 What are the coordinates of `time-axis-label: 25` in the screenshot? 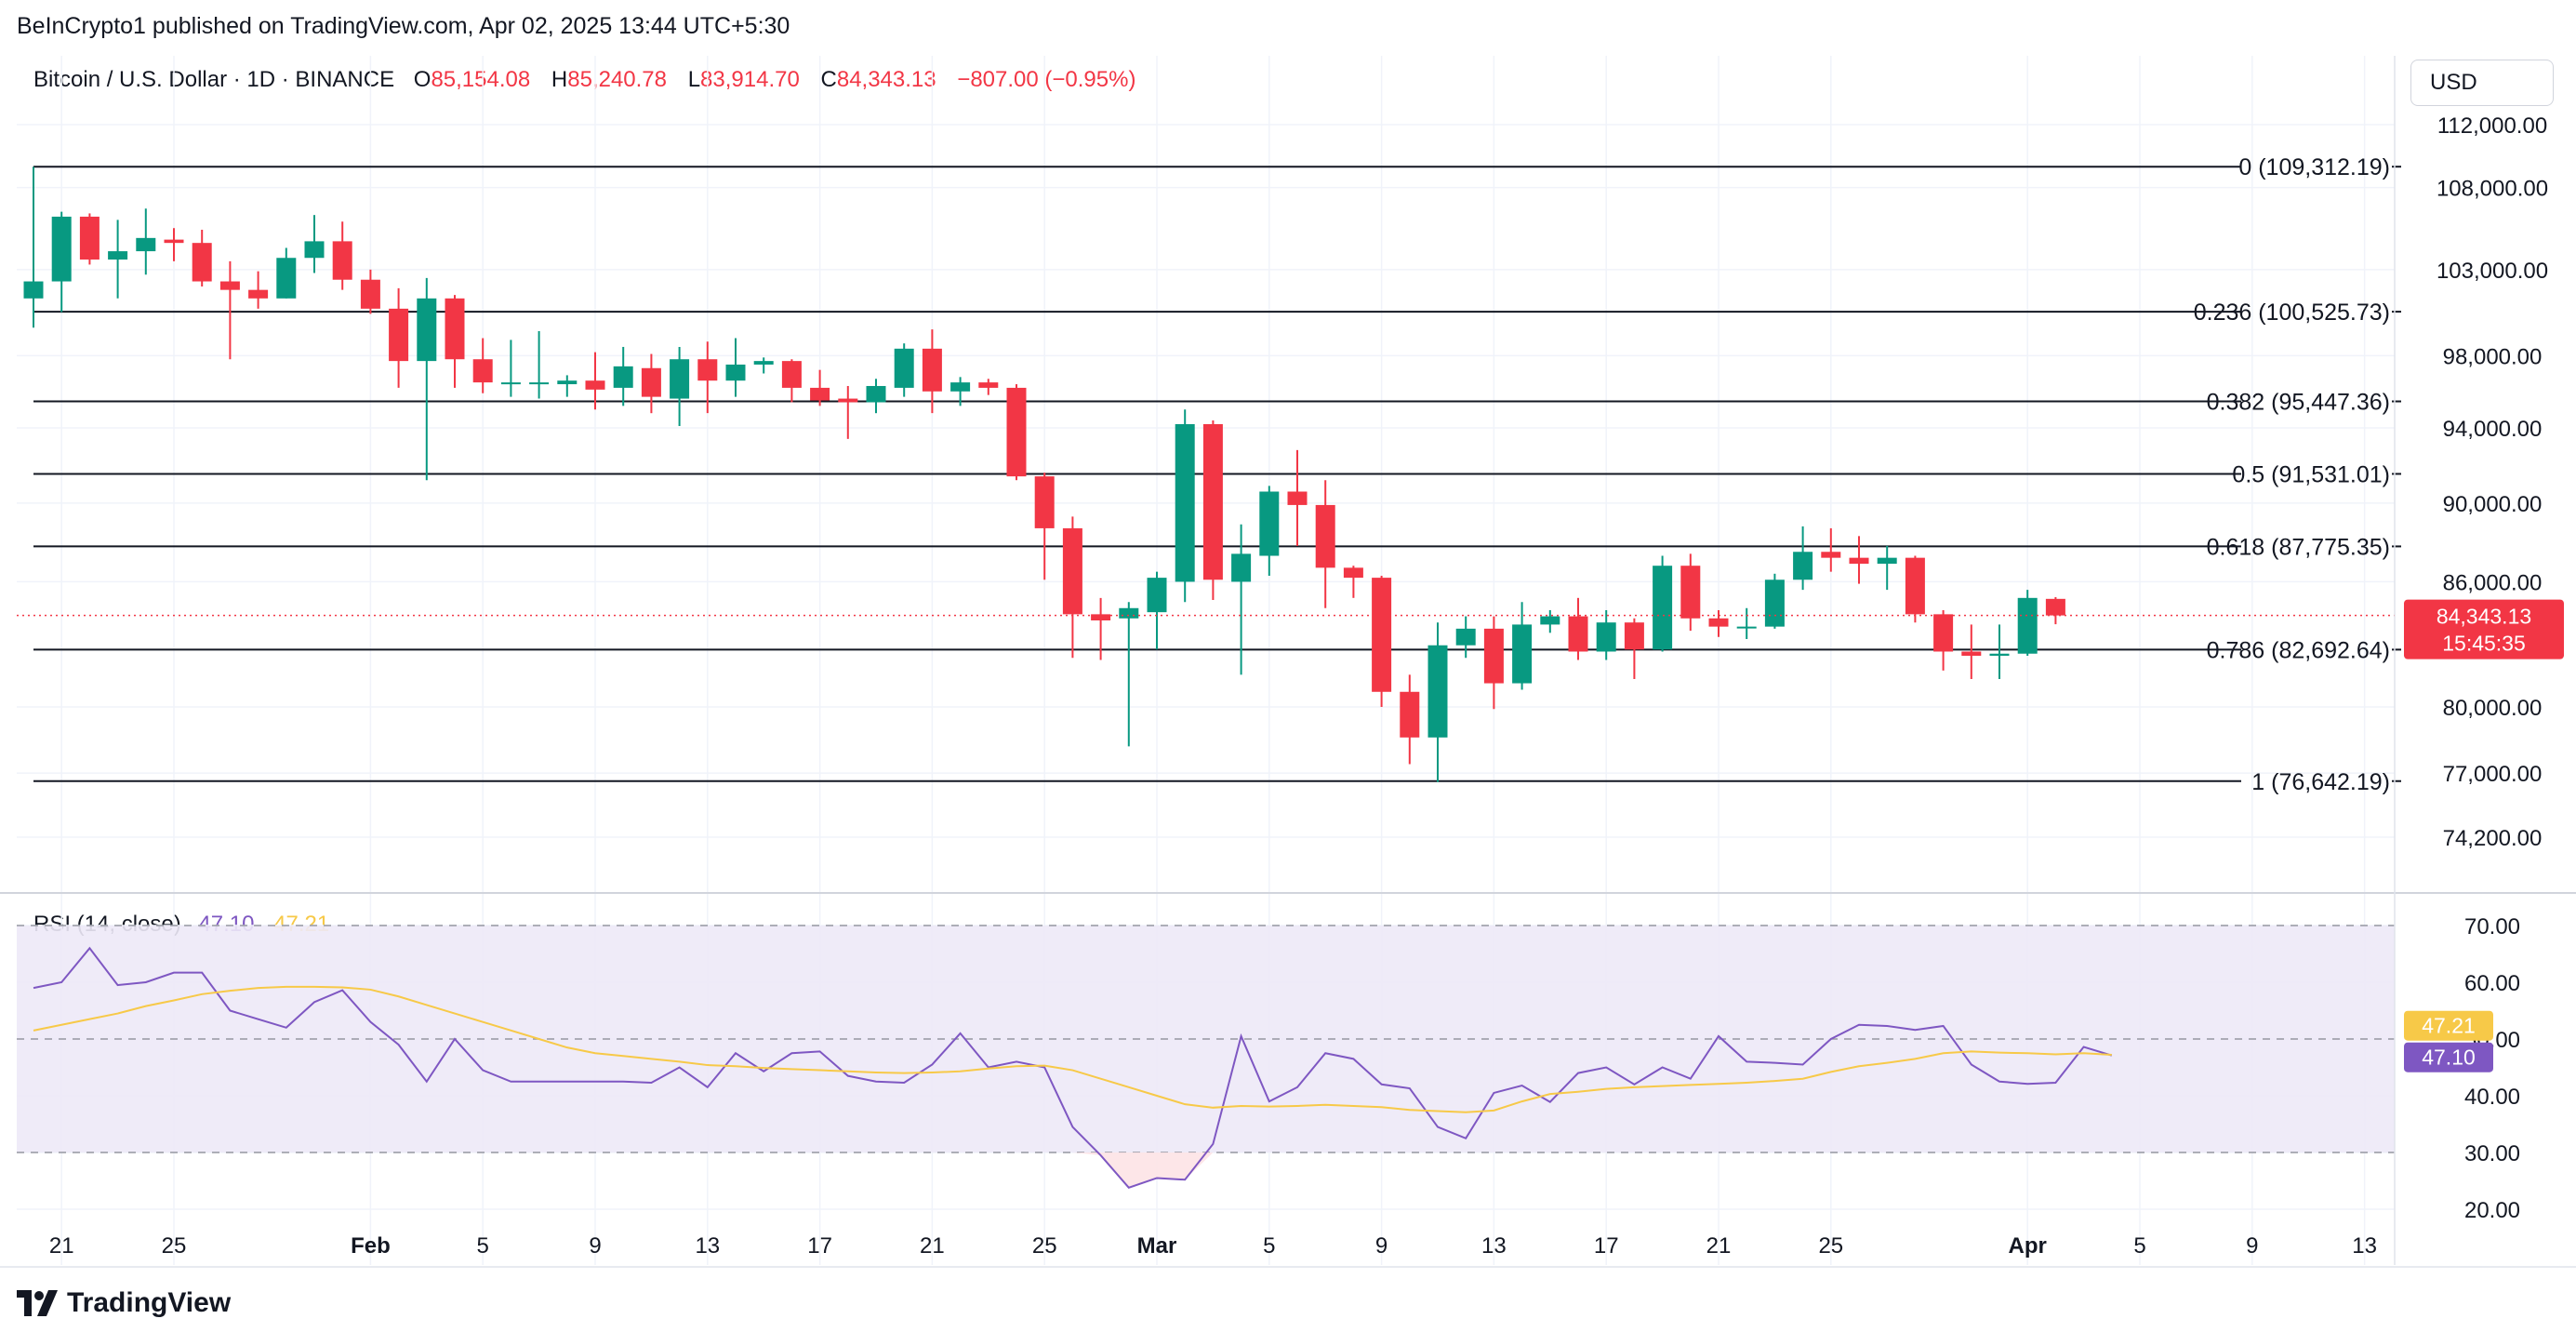 It's located at (1830, 1246).